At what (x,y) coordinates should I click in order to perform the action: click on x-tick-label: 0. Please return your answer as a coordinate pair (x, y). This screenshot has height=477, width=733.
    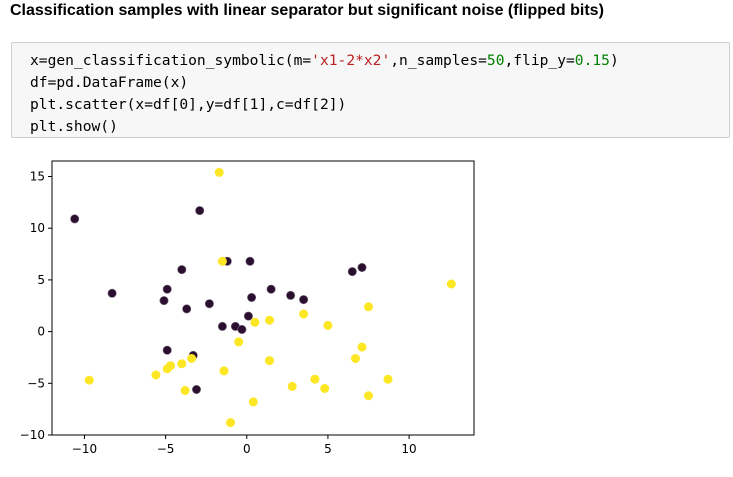
    Looking at the image, I should click on (247, 449).